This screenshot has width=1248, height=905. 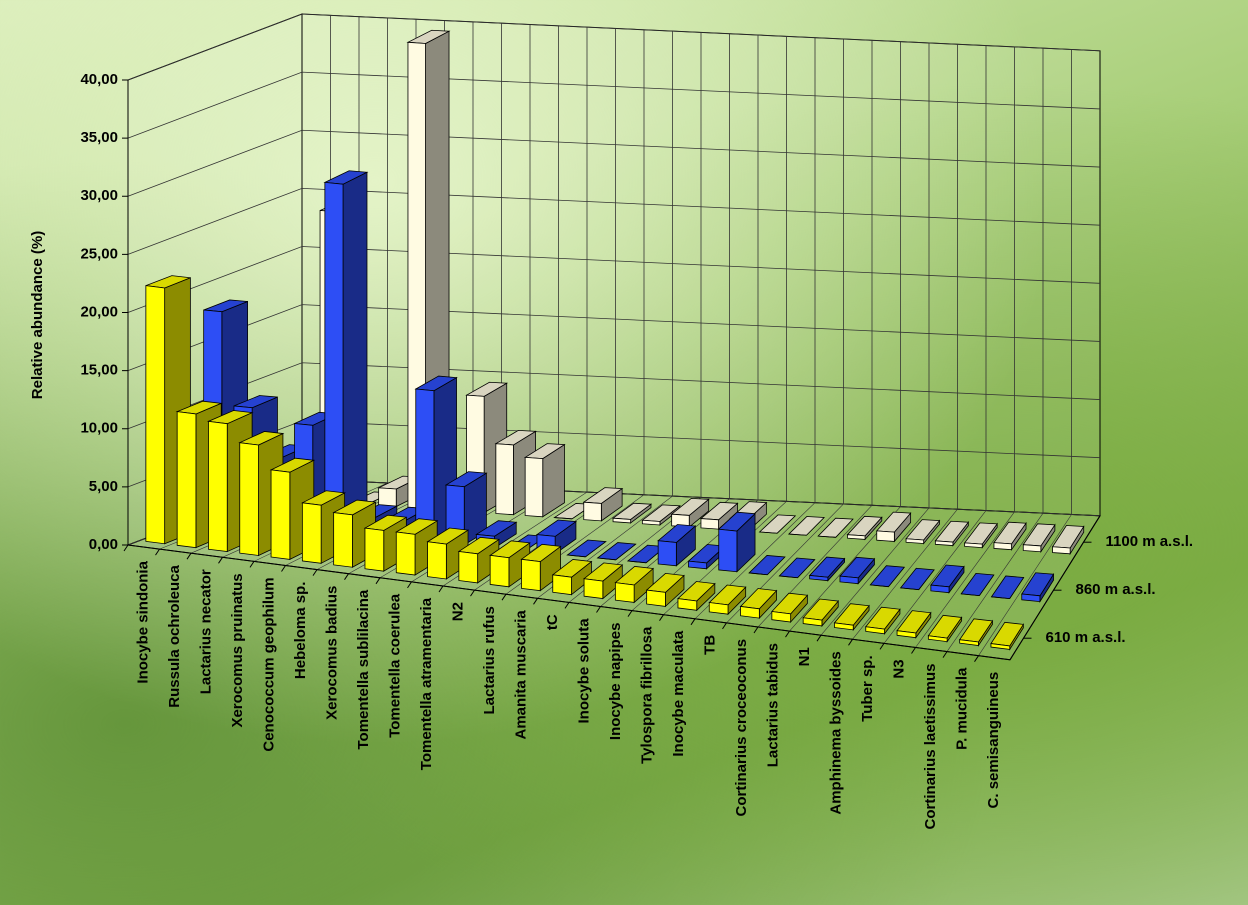 What do you see at coordinates (458, 611) in the screenshot?
I see `x-tick-label: N2` at bounding box center [458, 611].